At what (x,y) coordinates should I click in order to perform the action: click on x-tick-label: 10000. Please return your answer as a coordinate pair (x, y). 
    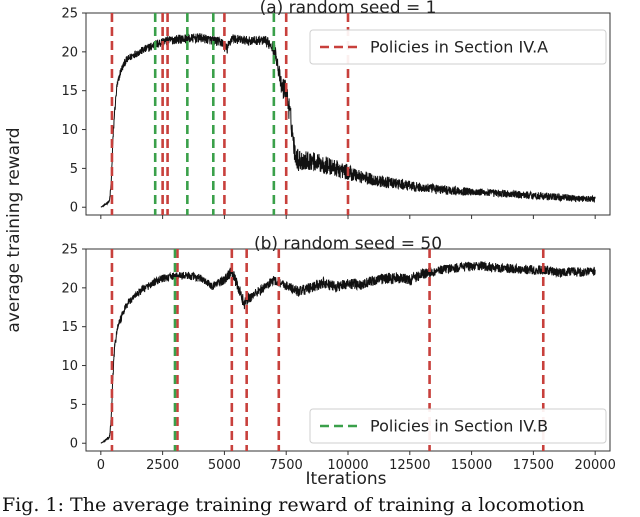
    Looking at the image, I should click on (347, 465).